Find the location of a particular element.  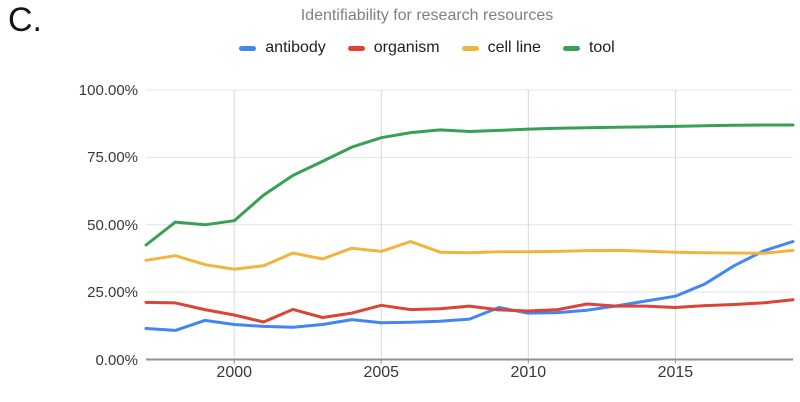

x-axis-tick-label: 2010 is located at coordinates (528, 372).